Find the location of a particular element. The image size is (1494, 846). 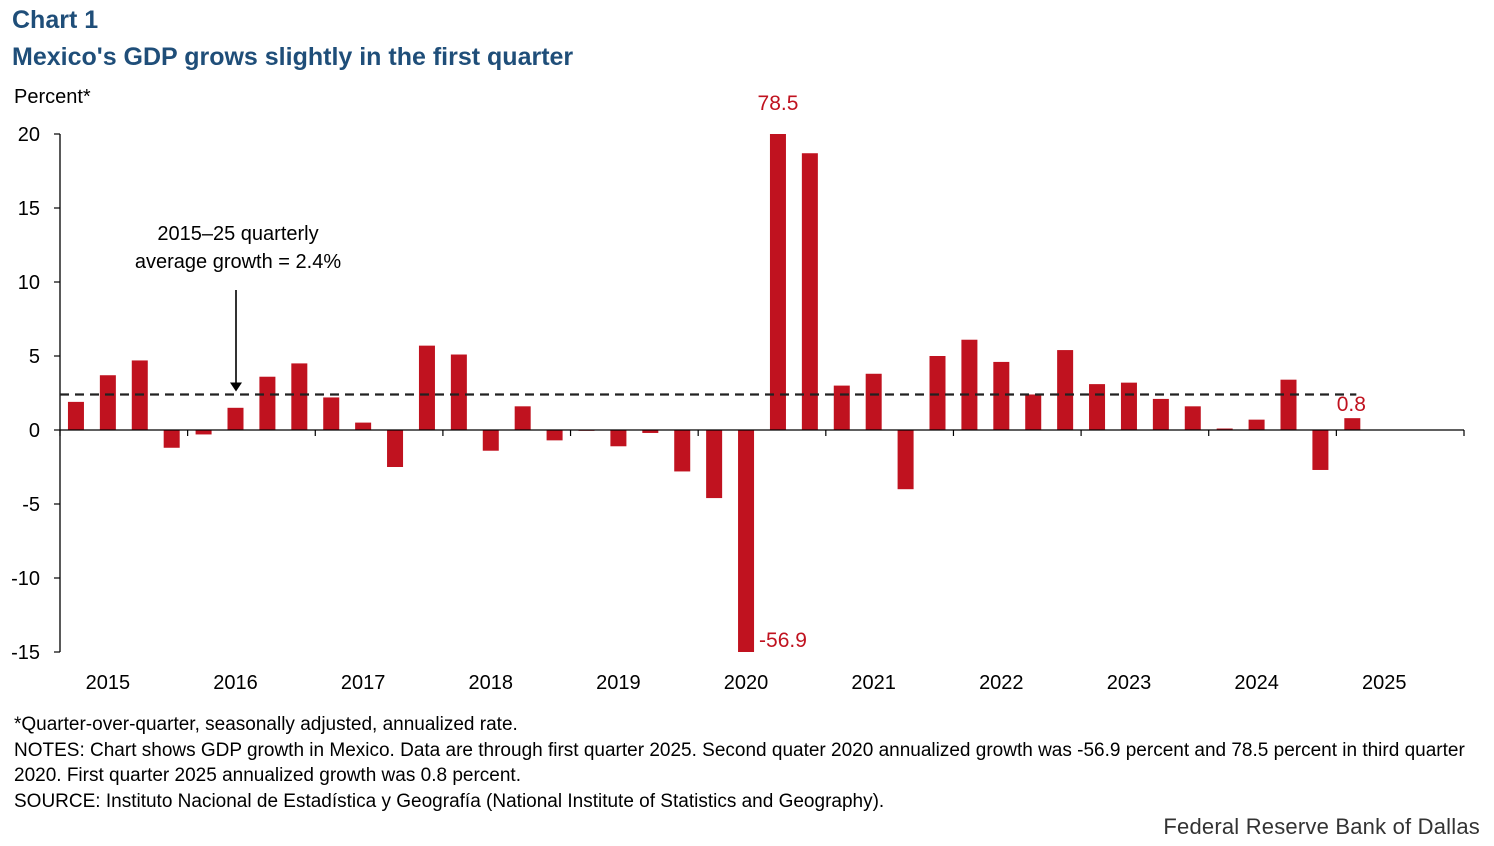

bar-2024Q1 is located at coordinates (1224, 429).